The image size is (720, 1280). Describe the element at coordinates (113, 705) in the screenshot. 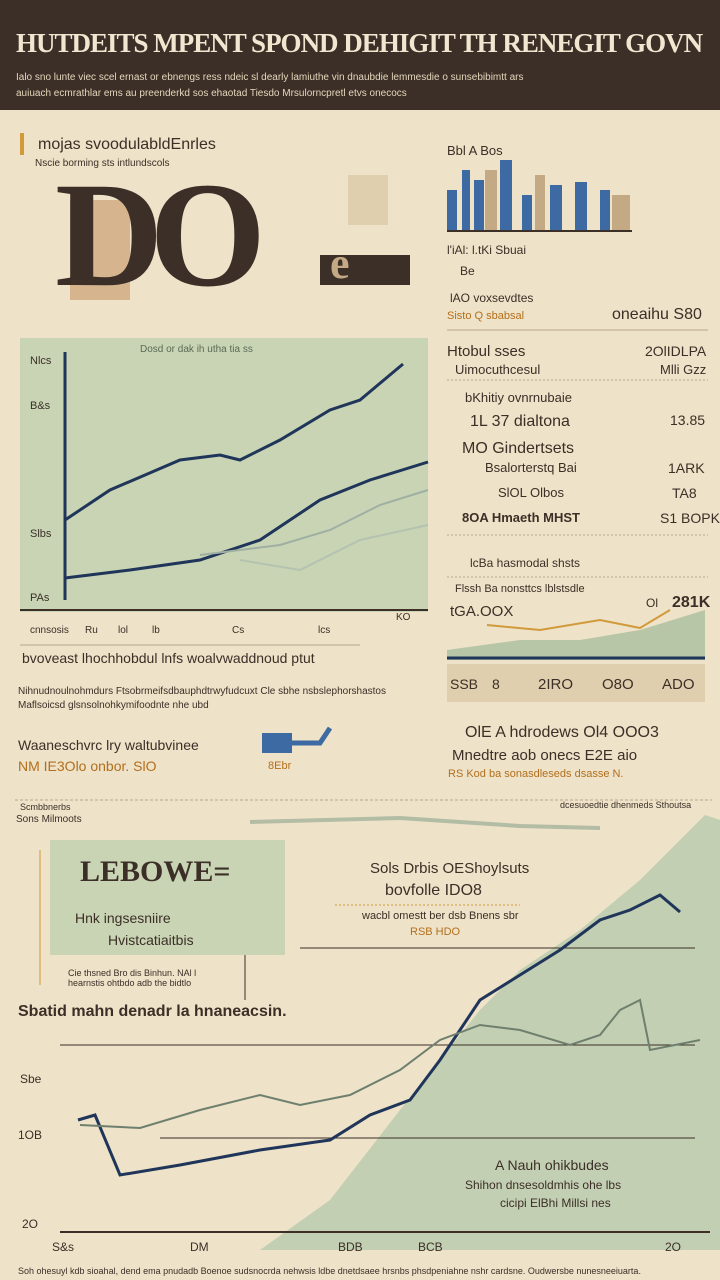

I see `text: Maflsoicsd glsnsolnohkymifoodnte nhe ubd` at that location.